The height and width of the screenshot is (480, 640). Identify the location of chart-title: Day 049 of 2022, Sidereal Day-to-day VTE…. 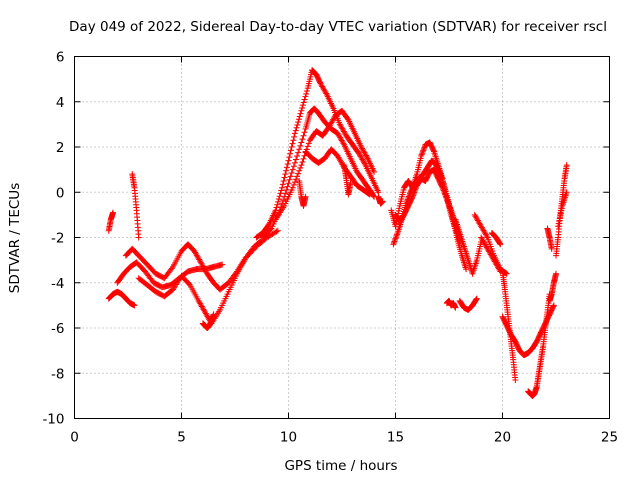
(338, 27).